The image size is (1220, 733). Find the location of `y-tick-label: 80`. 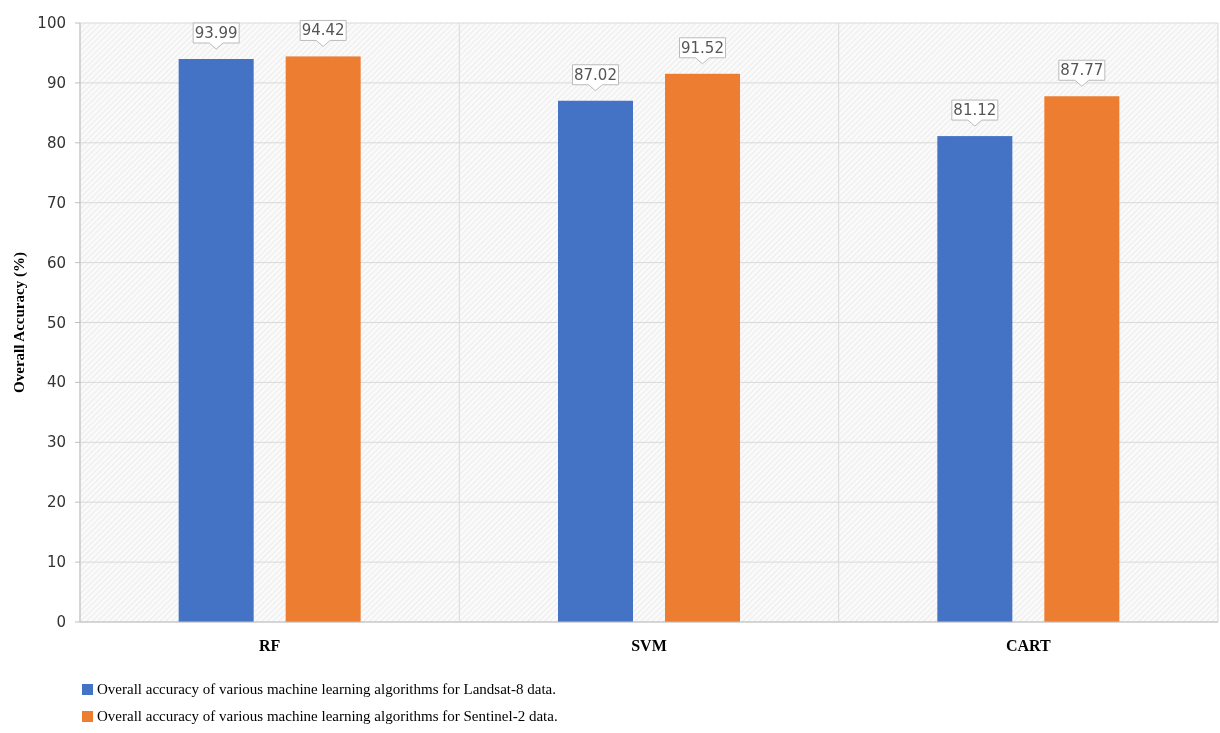

y-tick-label: 80 is located at coordinates (56, 142).